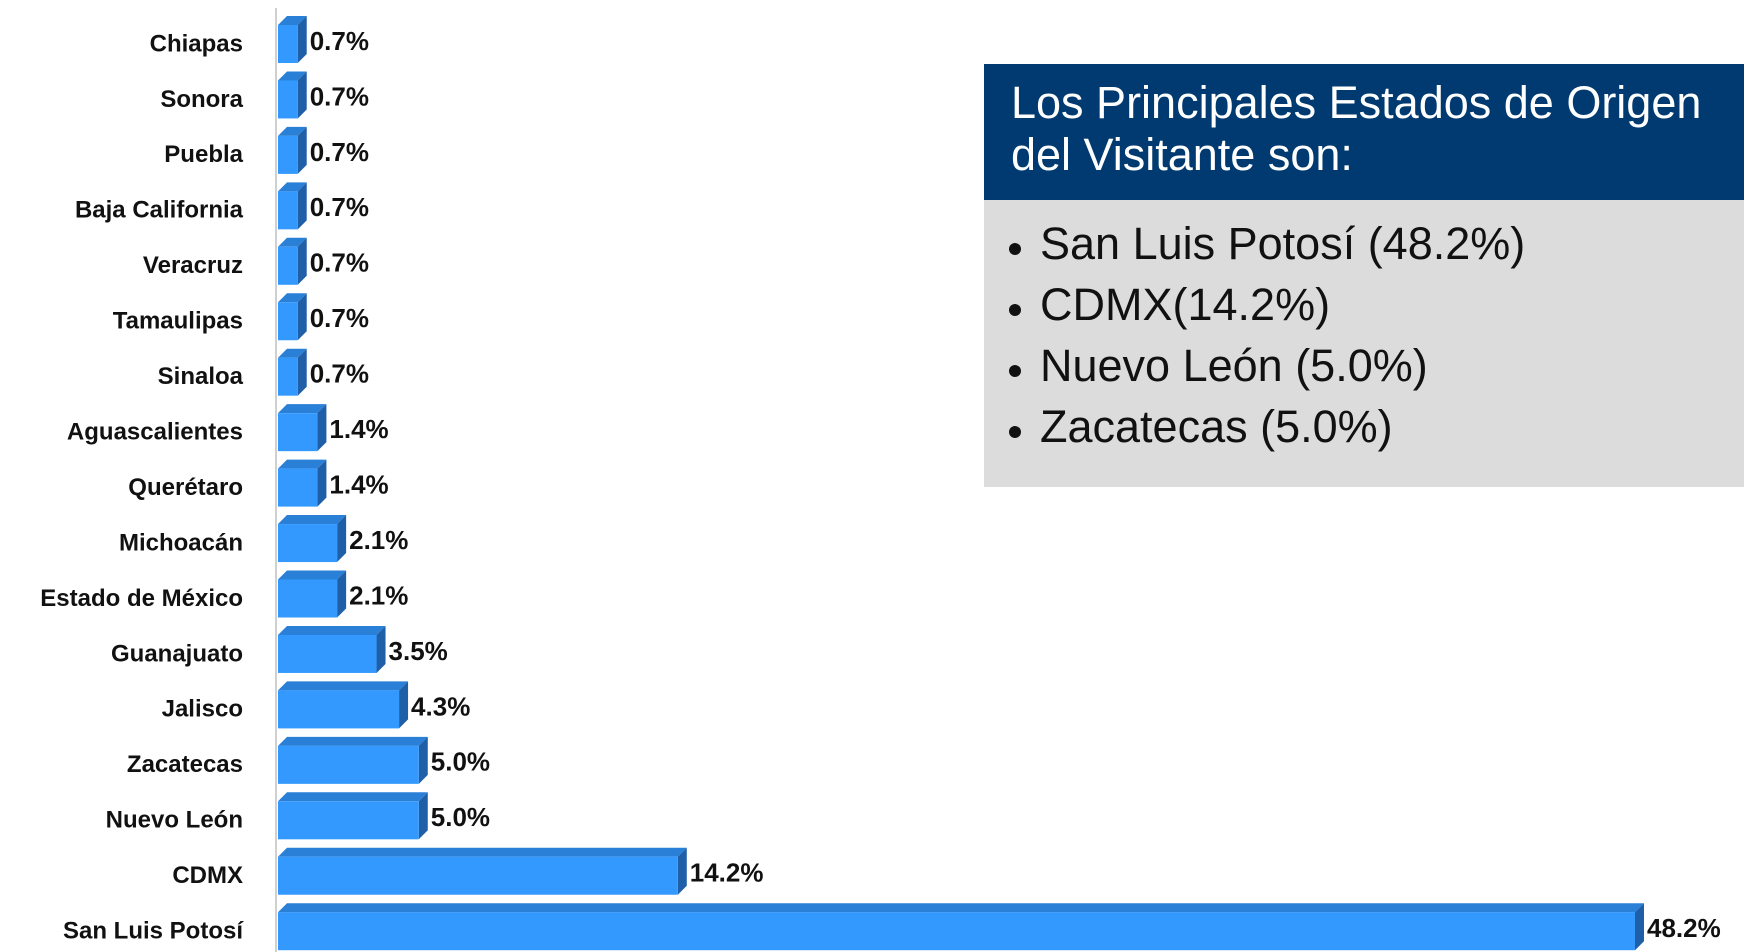  Describe the element at coordinates (1282, 243) in the screenshot. I see `annotation-item: San Luis Potosí (48.2%)` at that location.